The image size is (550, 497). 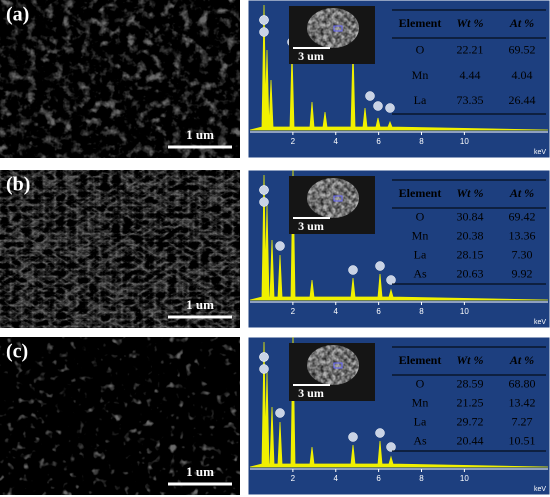 I want to click on table-cell: 9.92, so click(x=522, y=273).